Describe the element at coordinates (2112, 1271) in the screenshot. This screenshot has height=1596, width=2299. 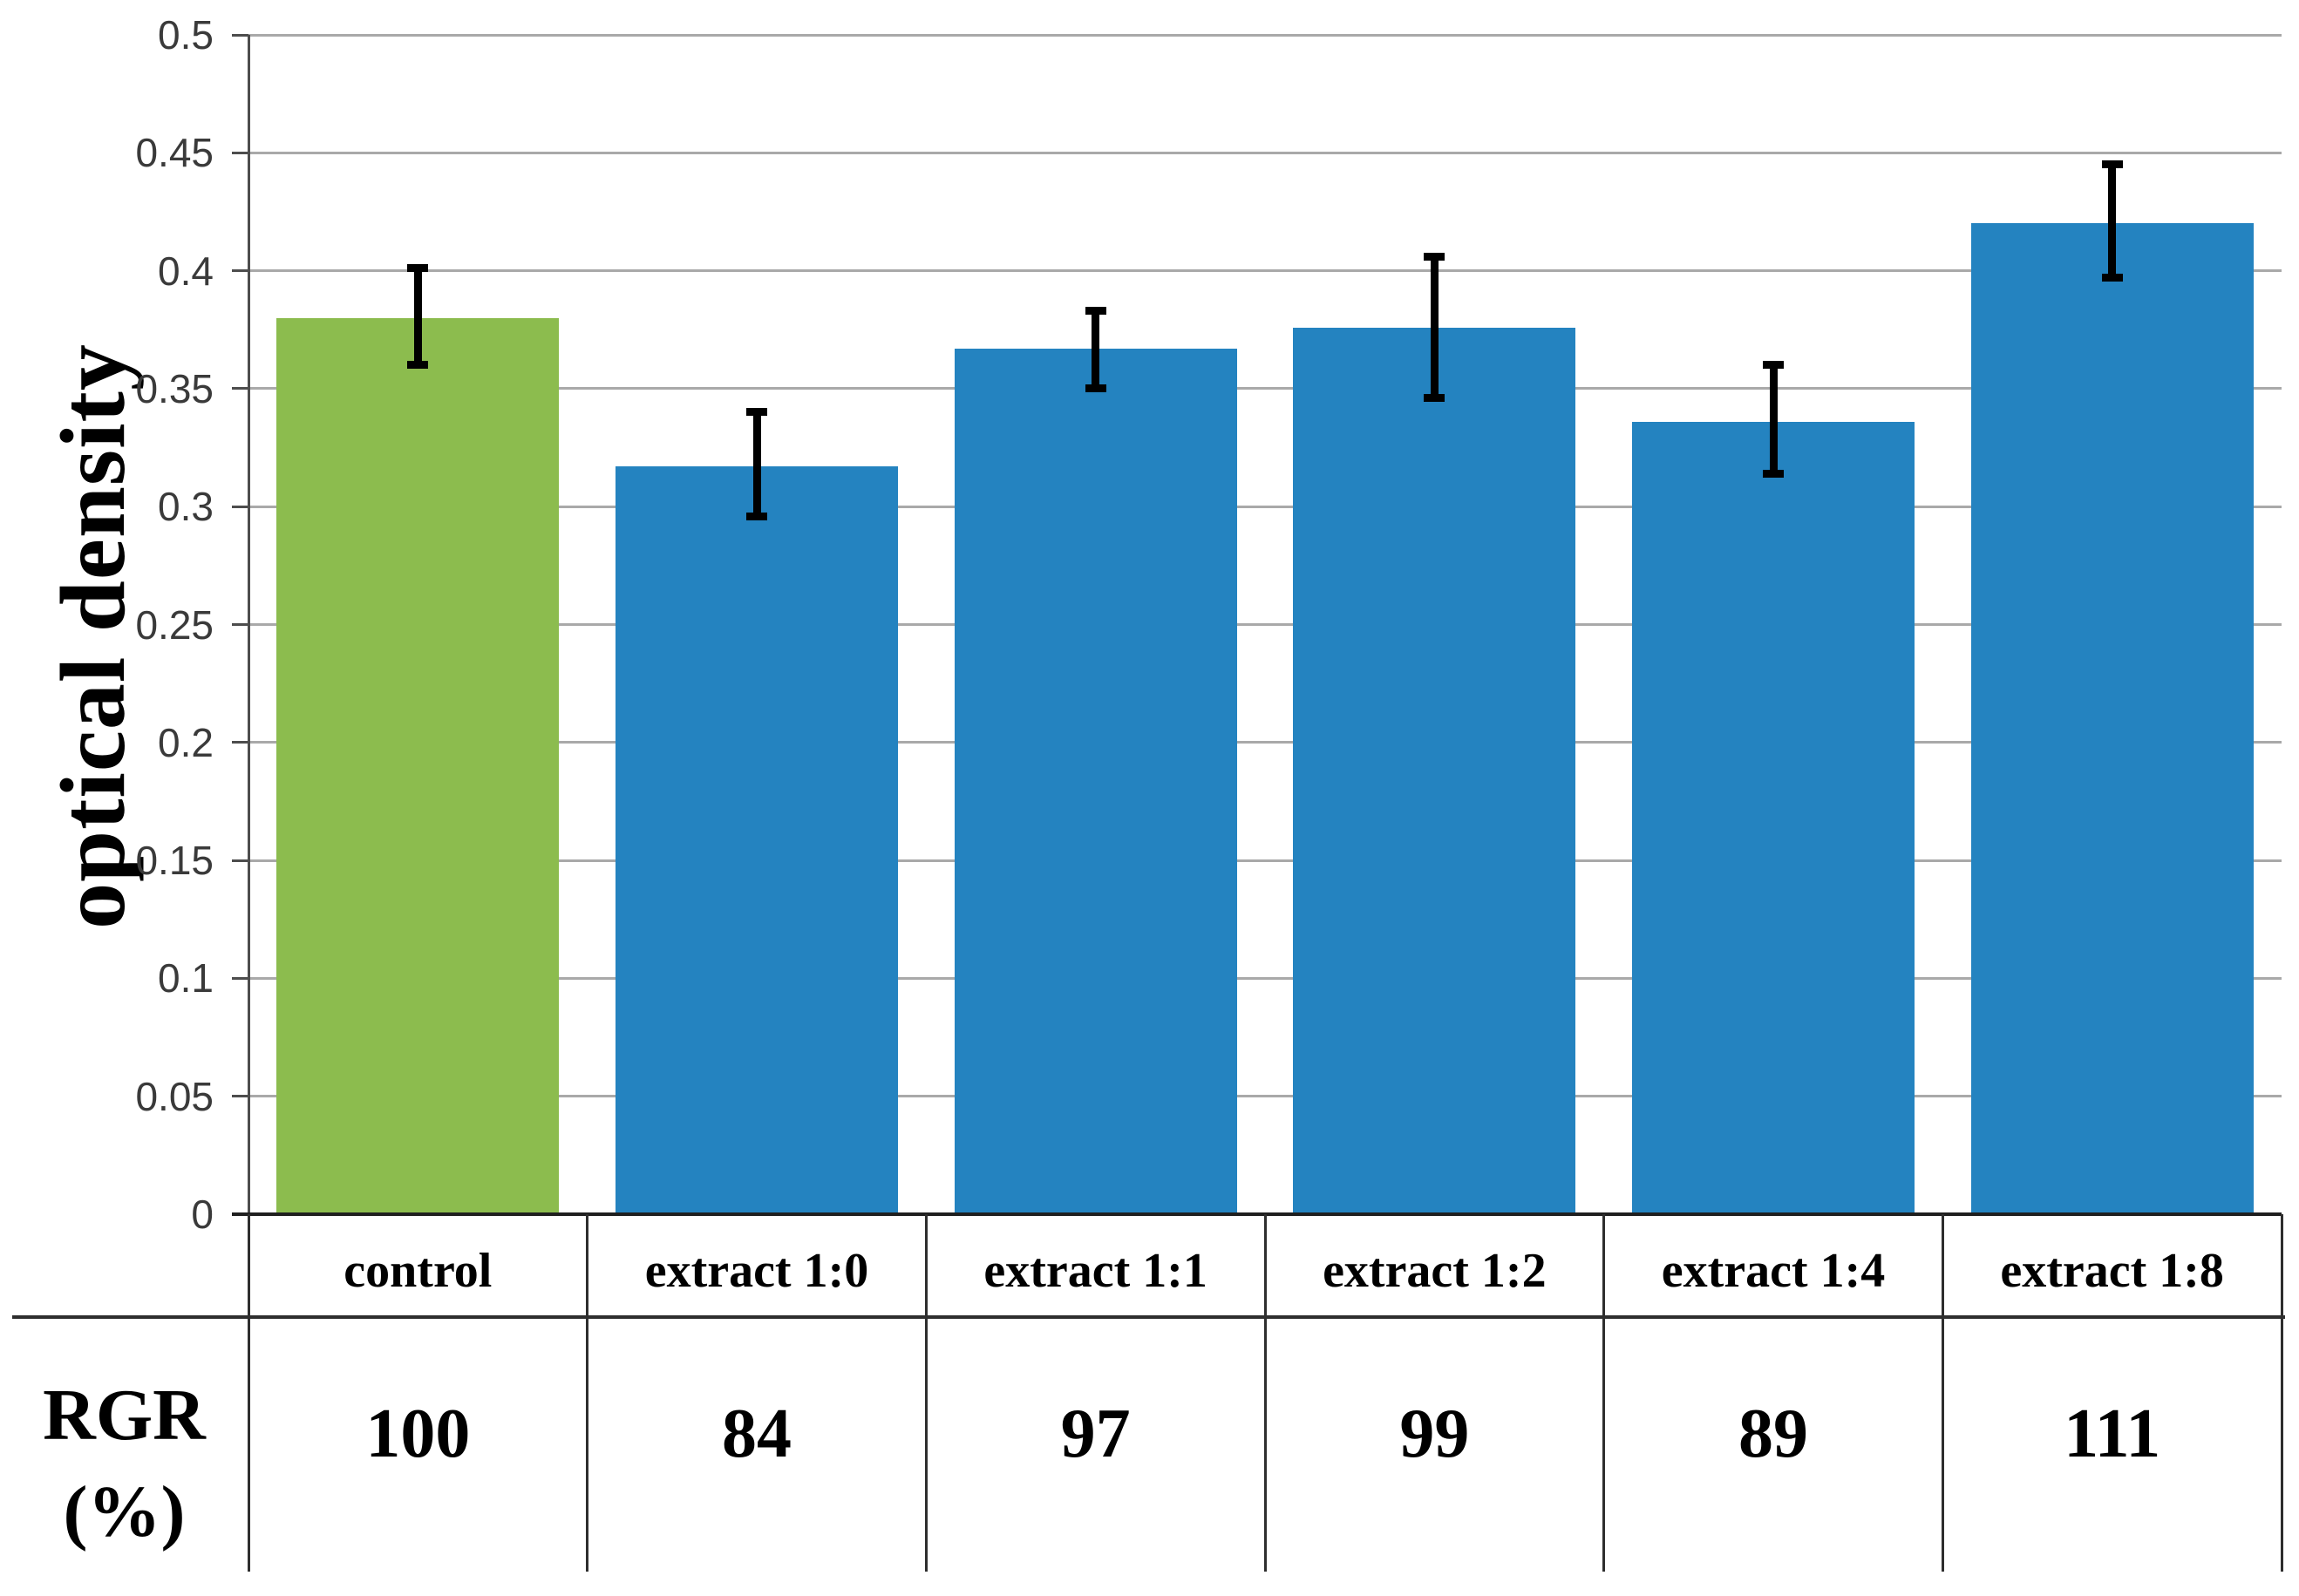
I see `category-label: extract 1:8` at that location.